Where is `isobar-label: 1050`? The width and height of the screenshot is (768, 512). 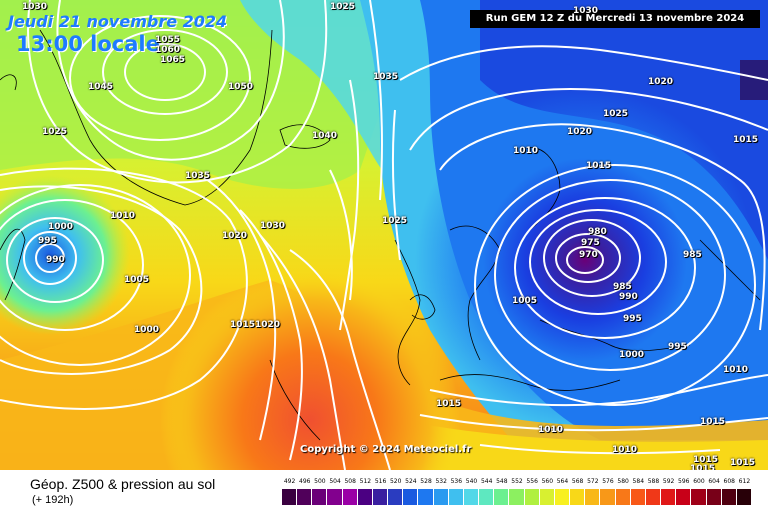
isobar-label: 1050 is located at coordinates (241, 87).